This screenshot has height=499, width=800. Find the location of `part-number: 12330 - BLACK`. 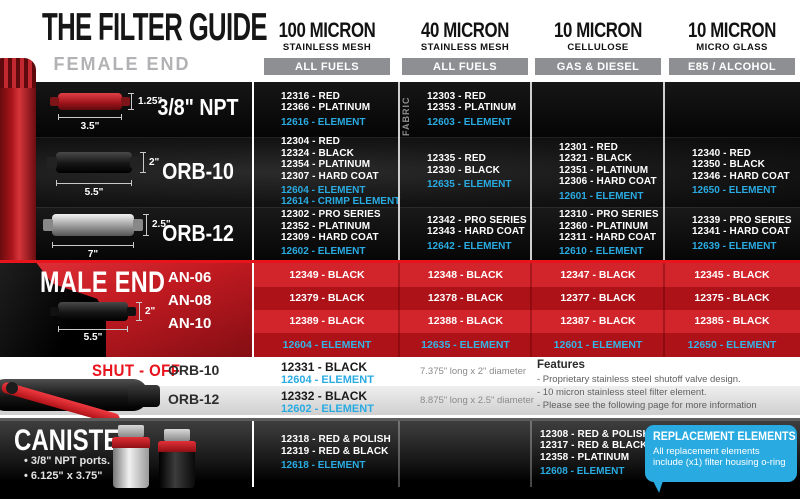

part-number: 12330 - BLACK is located at coordinates (463, 170).